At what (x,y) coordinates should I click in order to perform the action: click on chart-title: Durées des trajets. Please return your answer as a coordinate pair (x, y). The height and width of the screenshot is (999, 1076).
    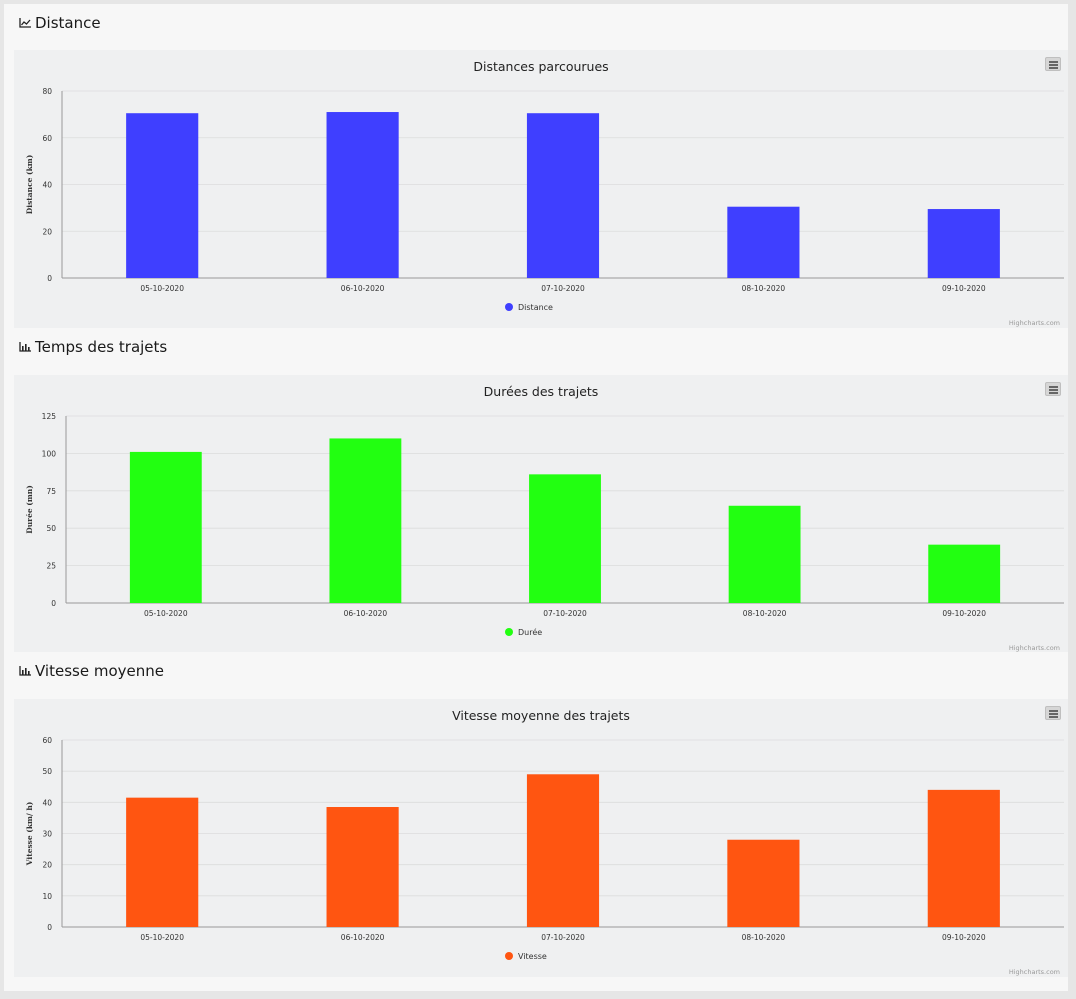
    Looking at the image, I should click on (541, 391).